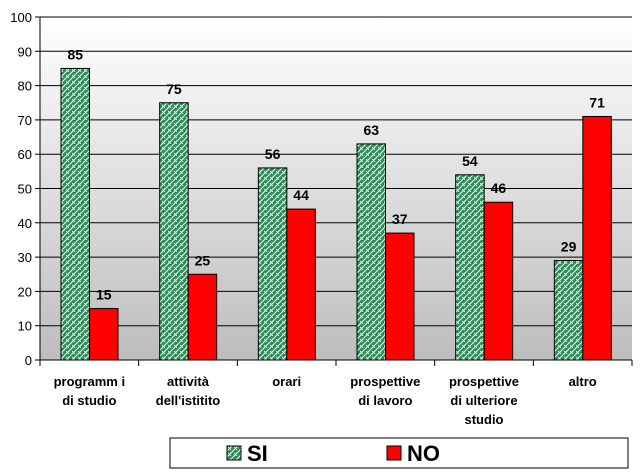 The height and width of the screenshot is (476, 644). Describe the element at coordinates (385, 400) in the screenshot. I see `x-tick-label: di lavoro` at that location.